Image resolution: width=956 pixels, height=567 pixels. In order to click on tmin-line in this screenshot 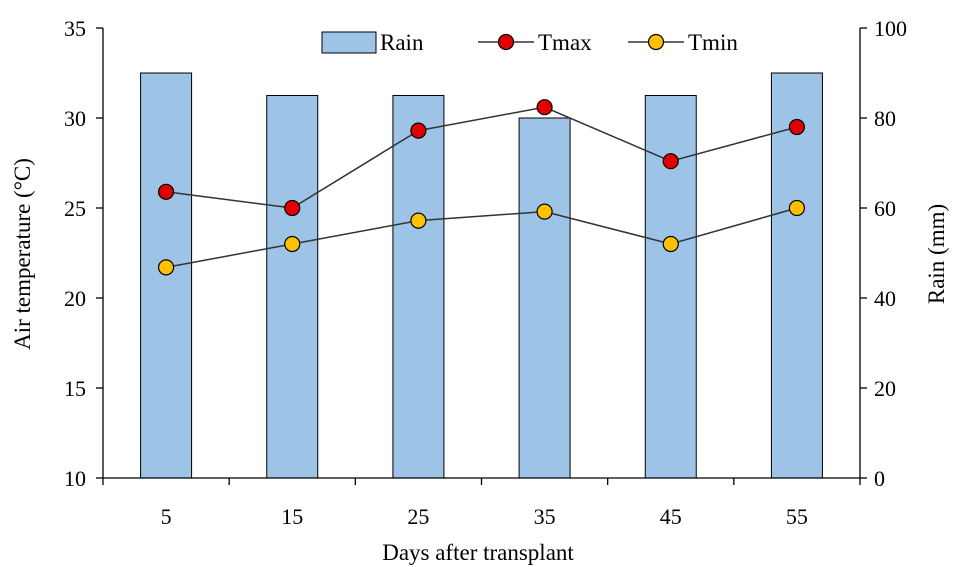, I will do `click(481, 238)`.